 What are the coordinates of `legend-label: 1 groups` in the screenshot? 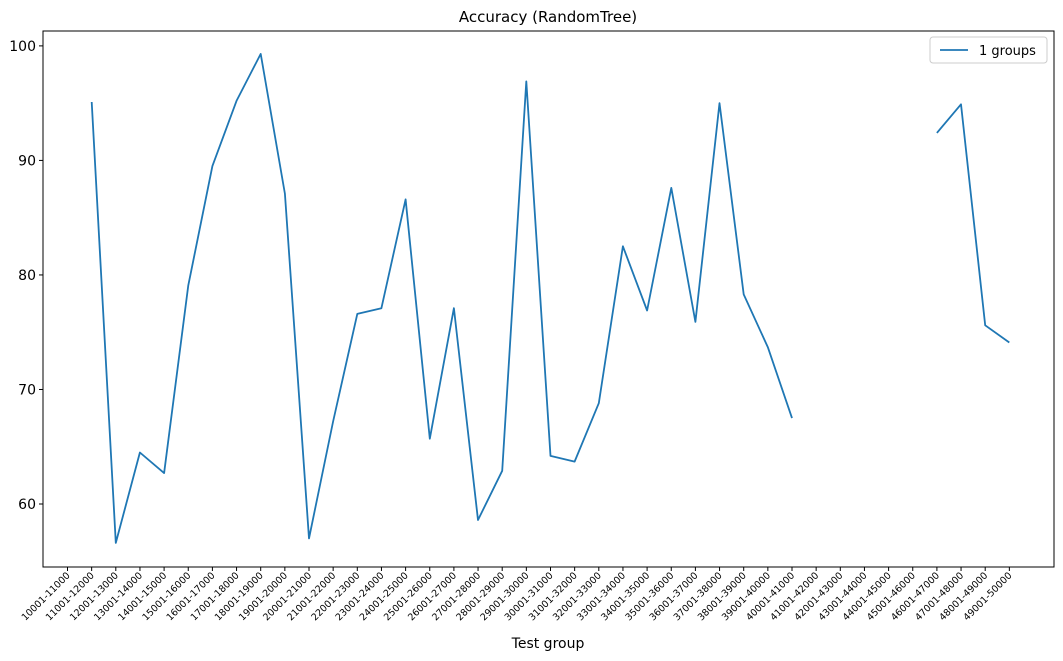 It's located at (1007, 51).